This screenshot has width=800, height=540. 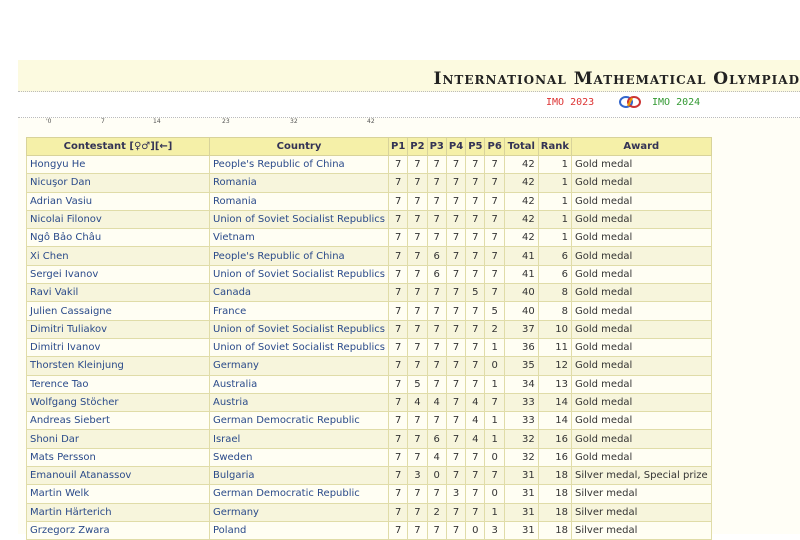 I want to click on contestant-link: Dimitri Tuliakov, so click(x=118, y=329).